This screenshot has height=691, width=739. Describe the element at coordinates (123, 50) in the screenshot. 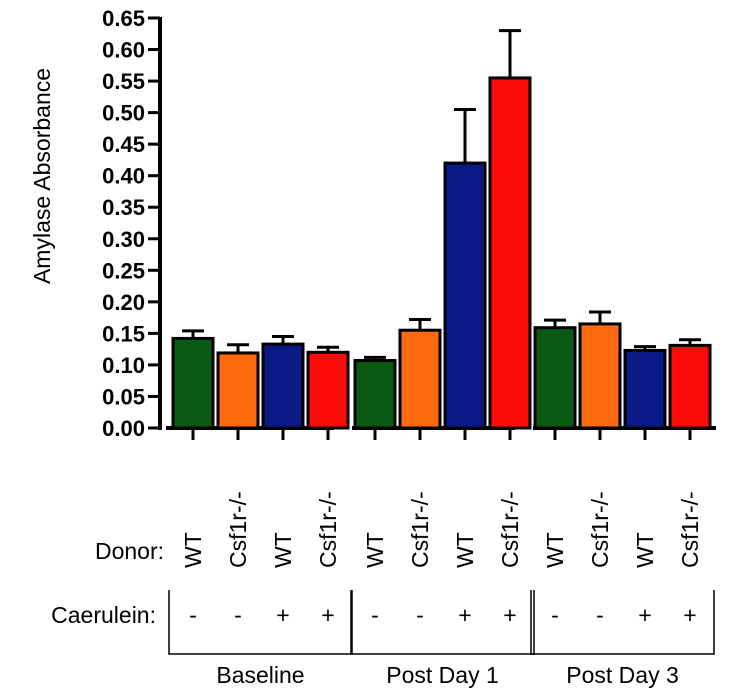

I see `y-tick-label: 0.60` at that location.